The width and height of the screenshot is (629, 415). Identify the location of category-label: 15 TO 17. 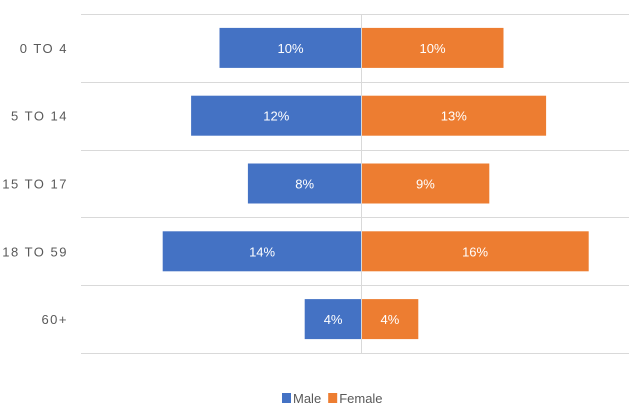
(35, 184).